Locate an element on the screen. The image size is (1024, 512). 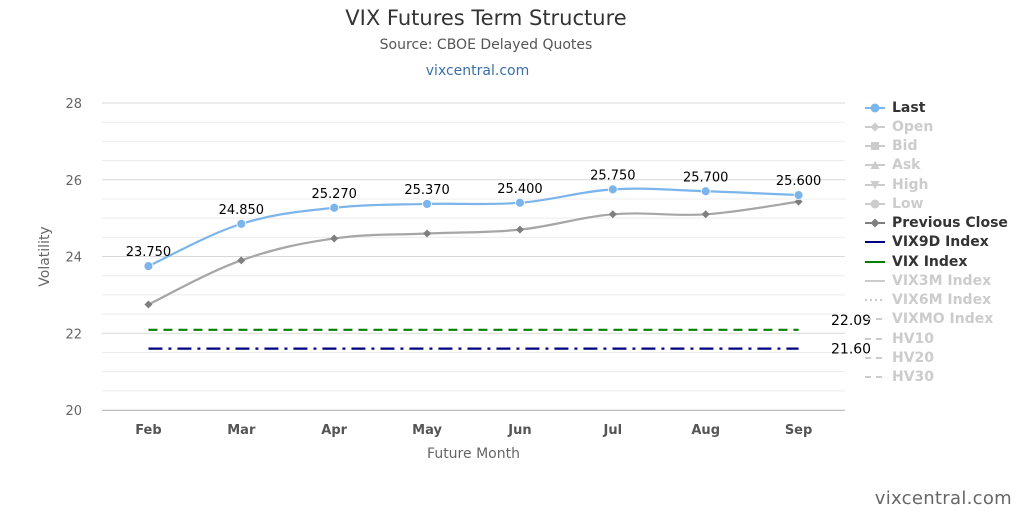
reference-lines: 22.09 21.60 is located at coordinates (509, 335).